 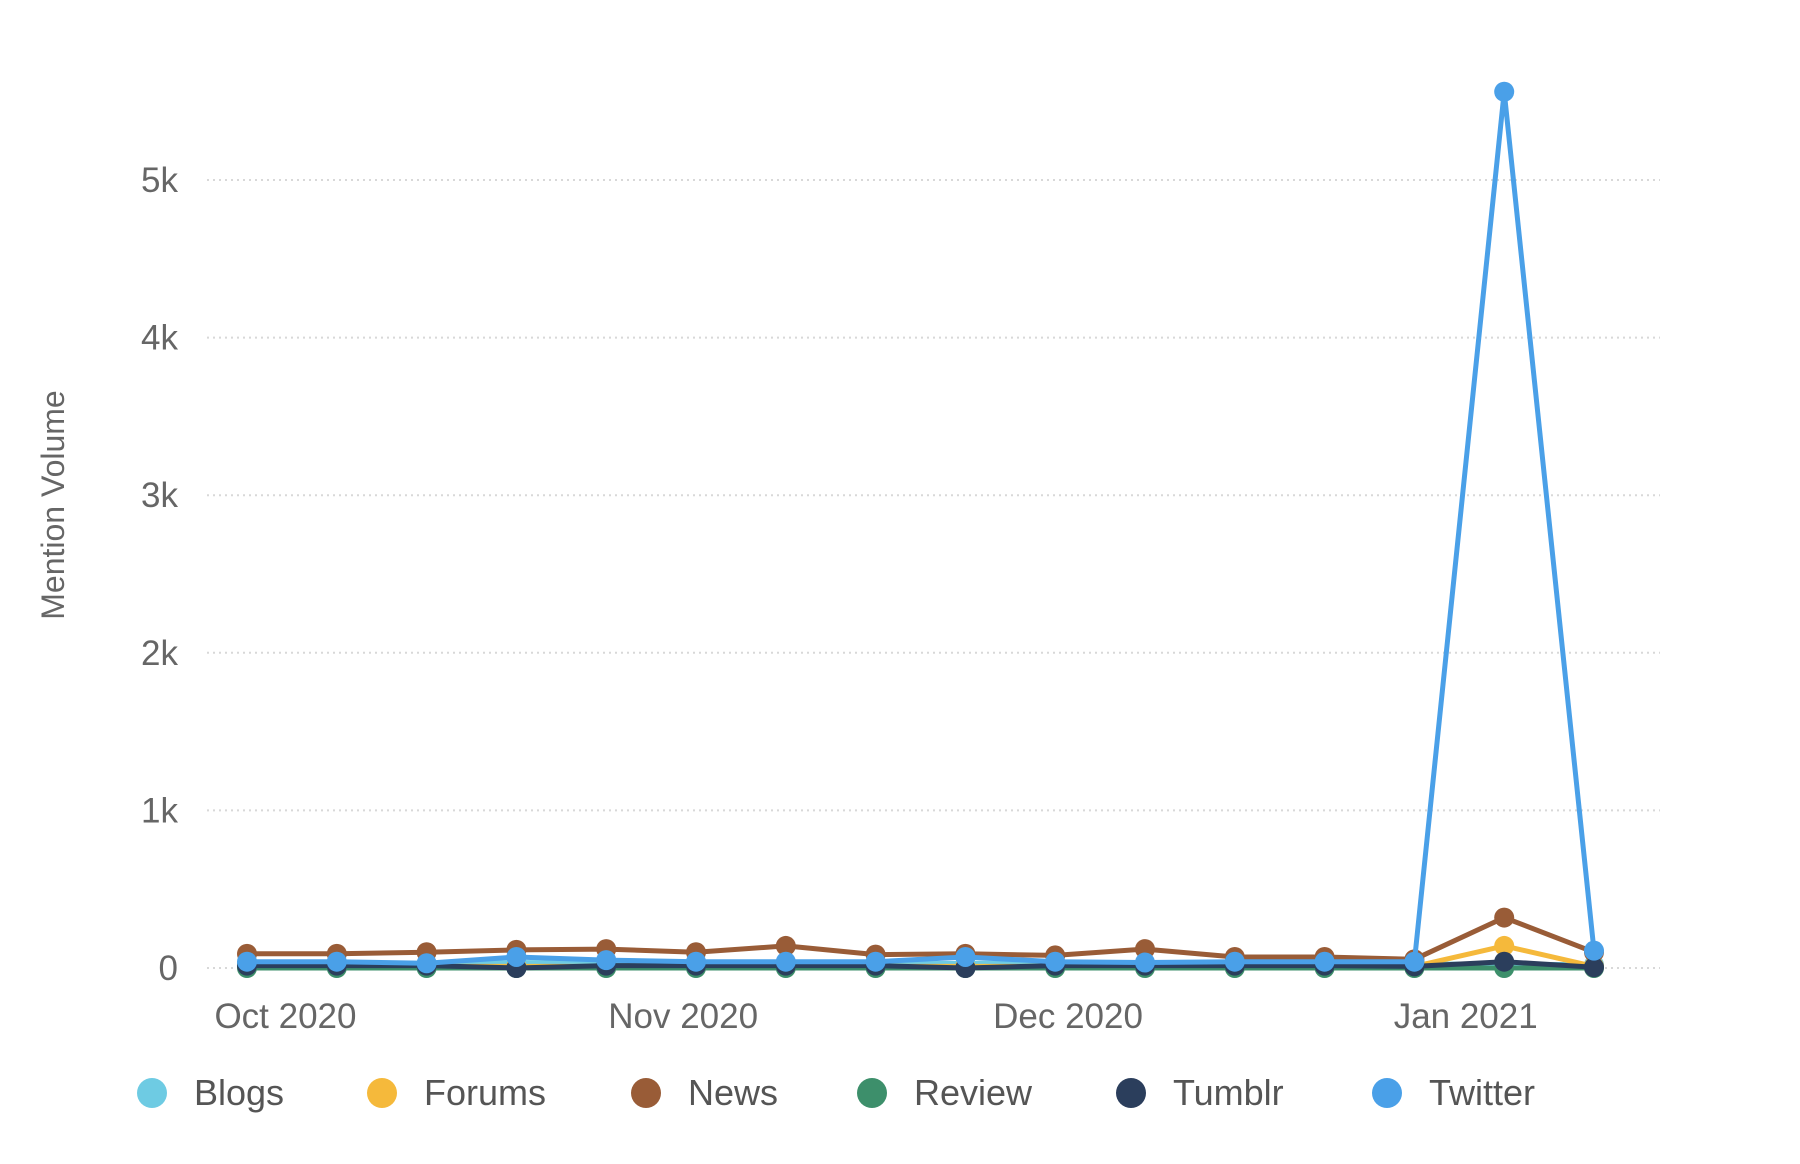 I want to click on x-tick-label: Dec 2020, so click(x=1068, y=1016).